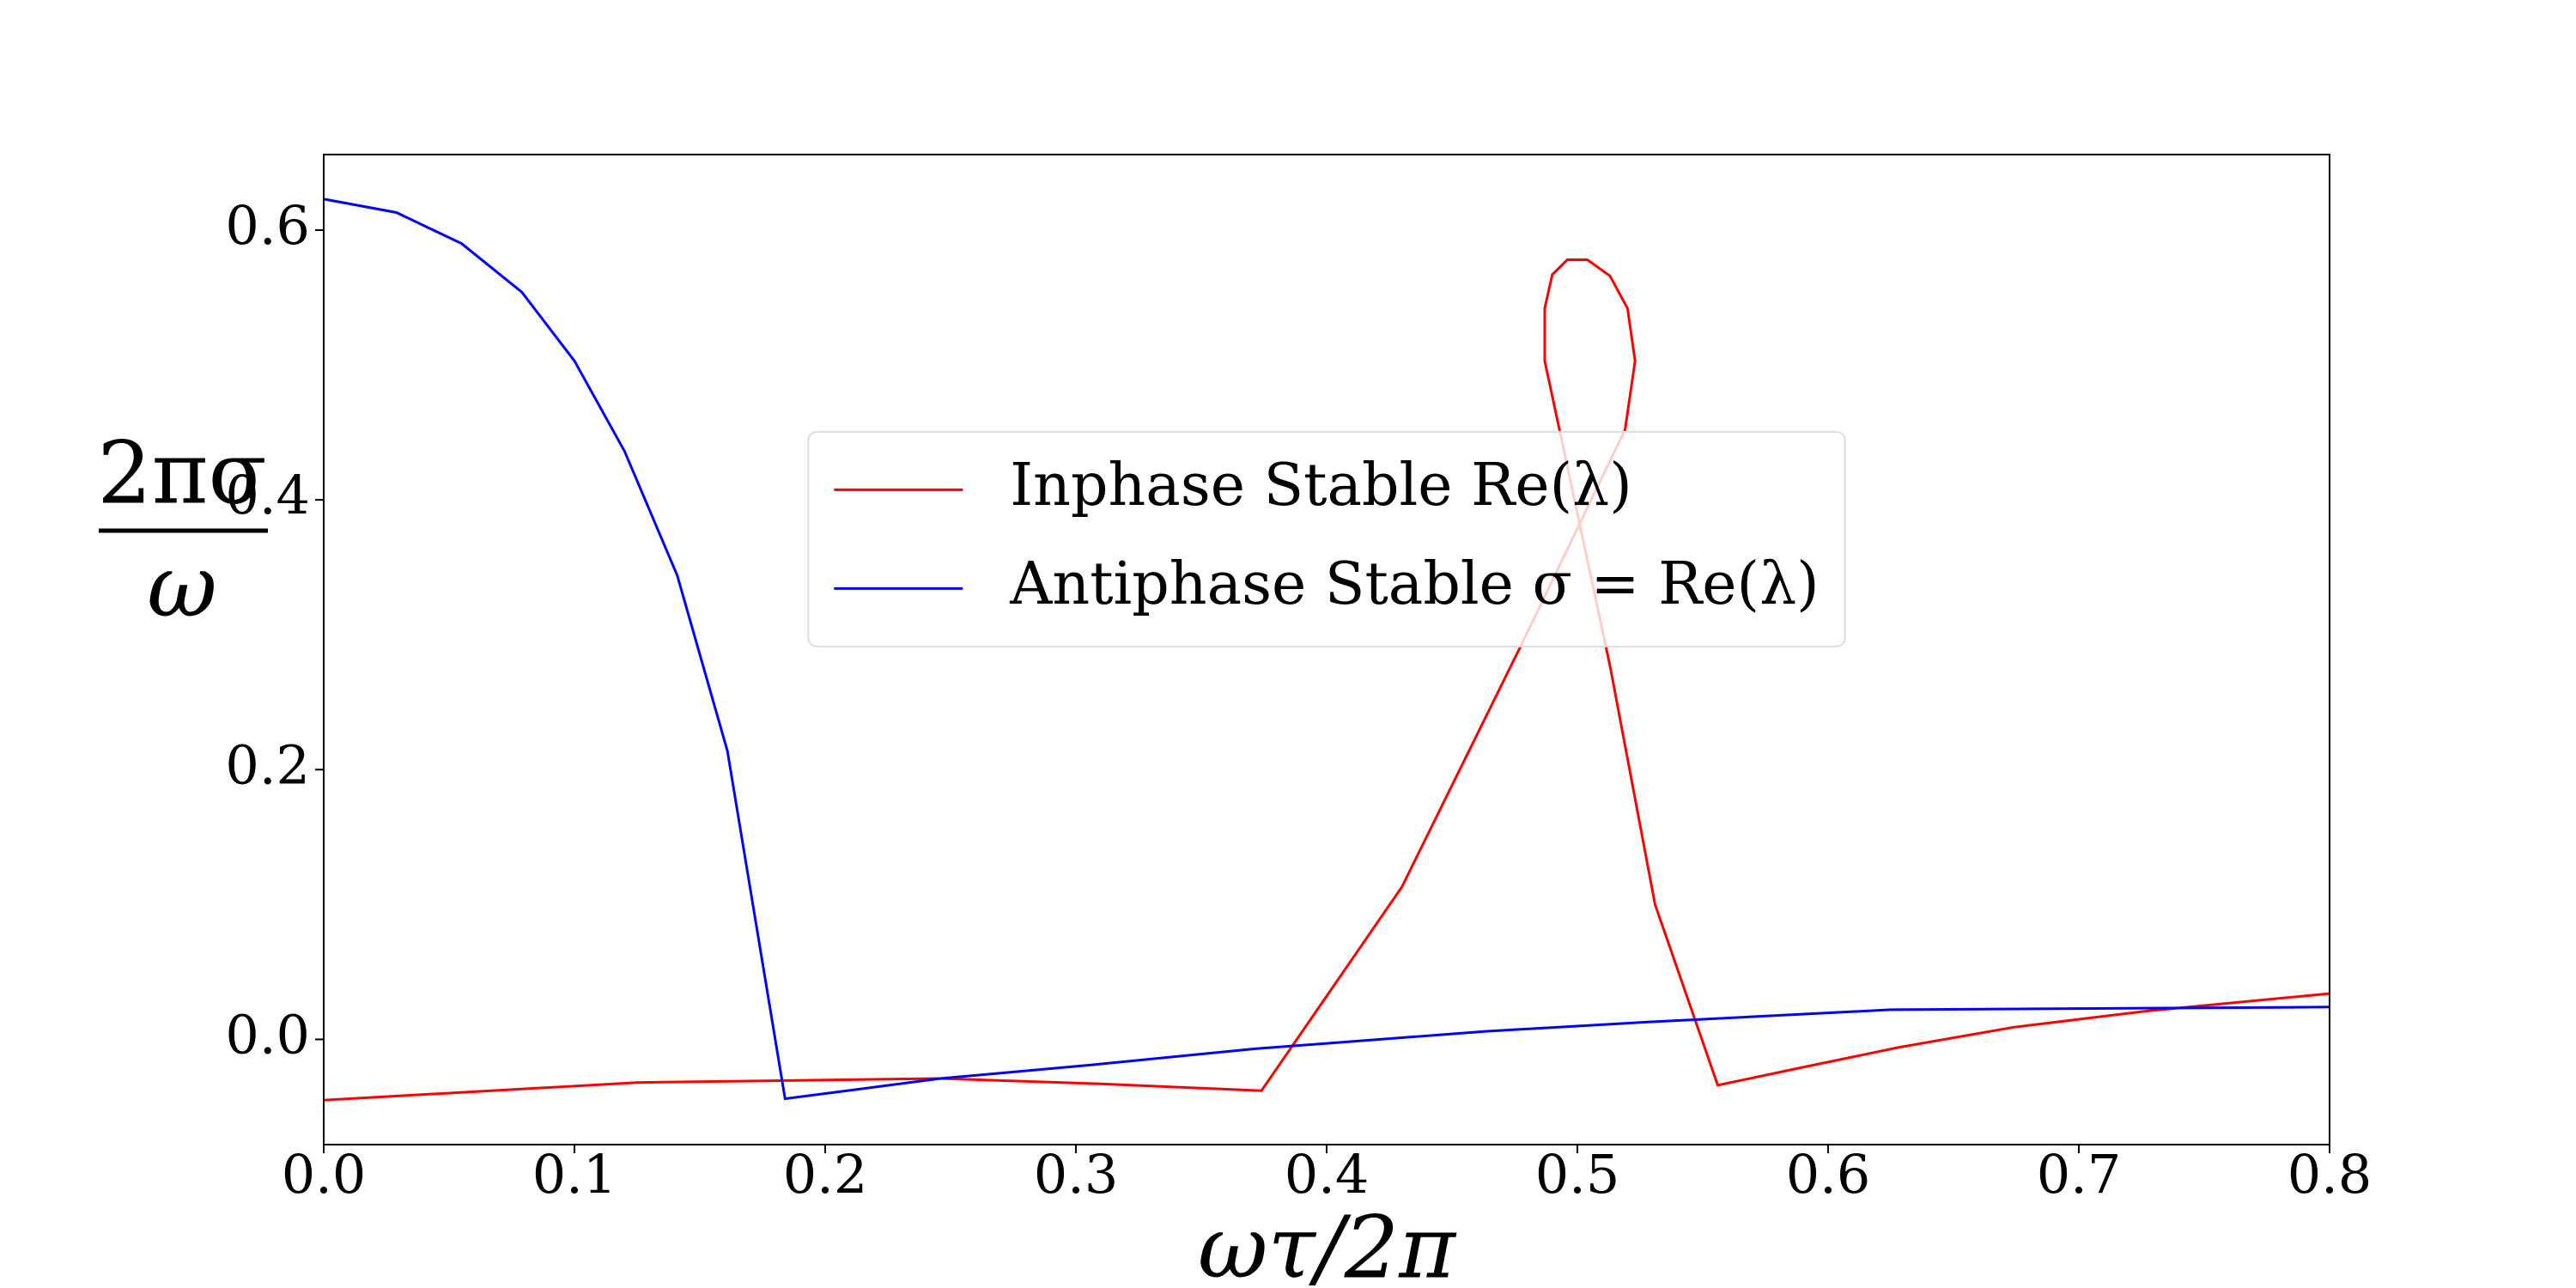  What do you see at coordinates (268, 764) in the screenshot?
I see `y-tick-label: 0.2` at bounding box center [268, 764].